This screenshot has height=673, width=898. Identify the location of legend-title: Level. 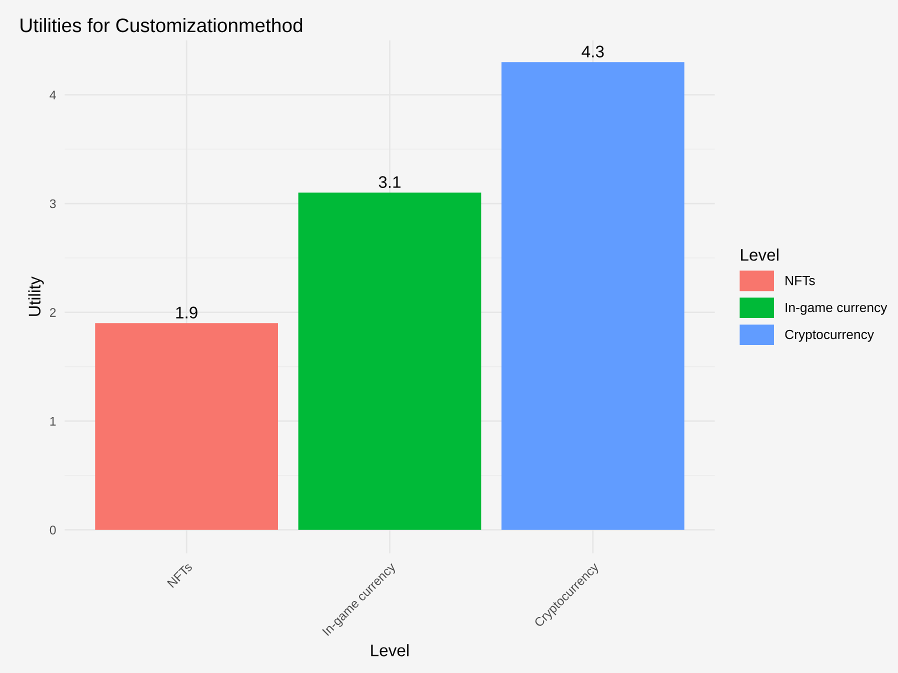
(759, 254).